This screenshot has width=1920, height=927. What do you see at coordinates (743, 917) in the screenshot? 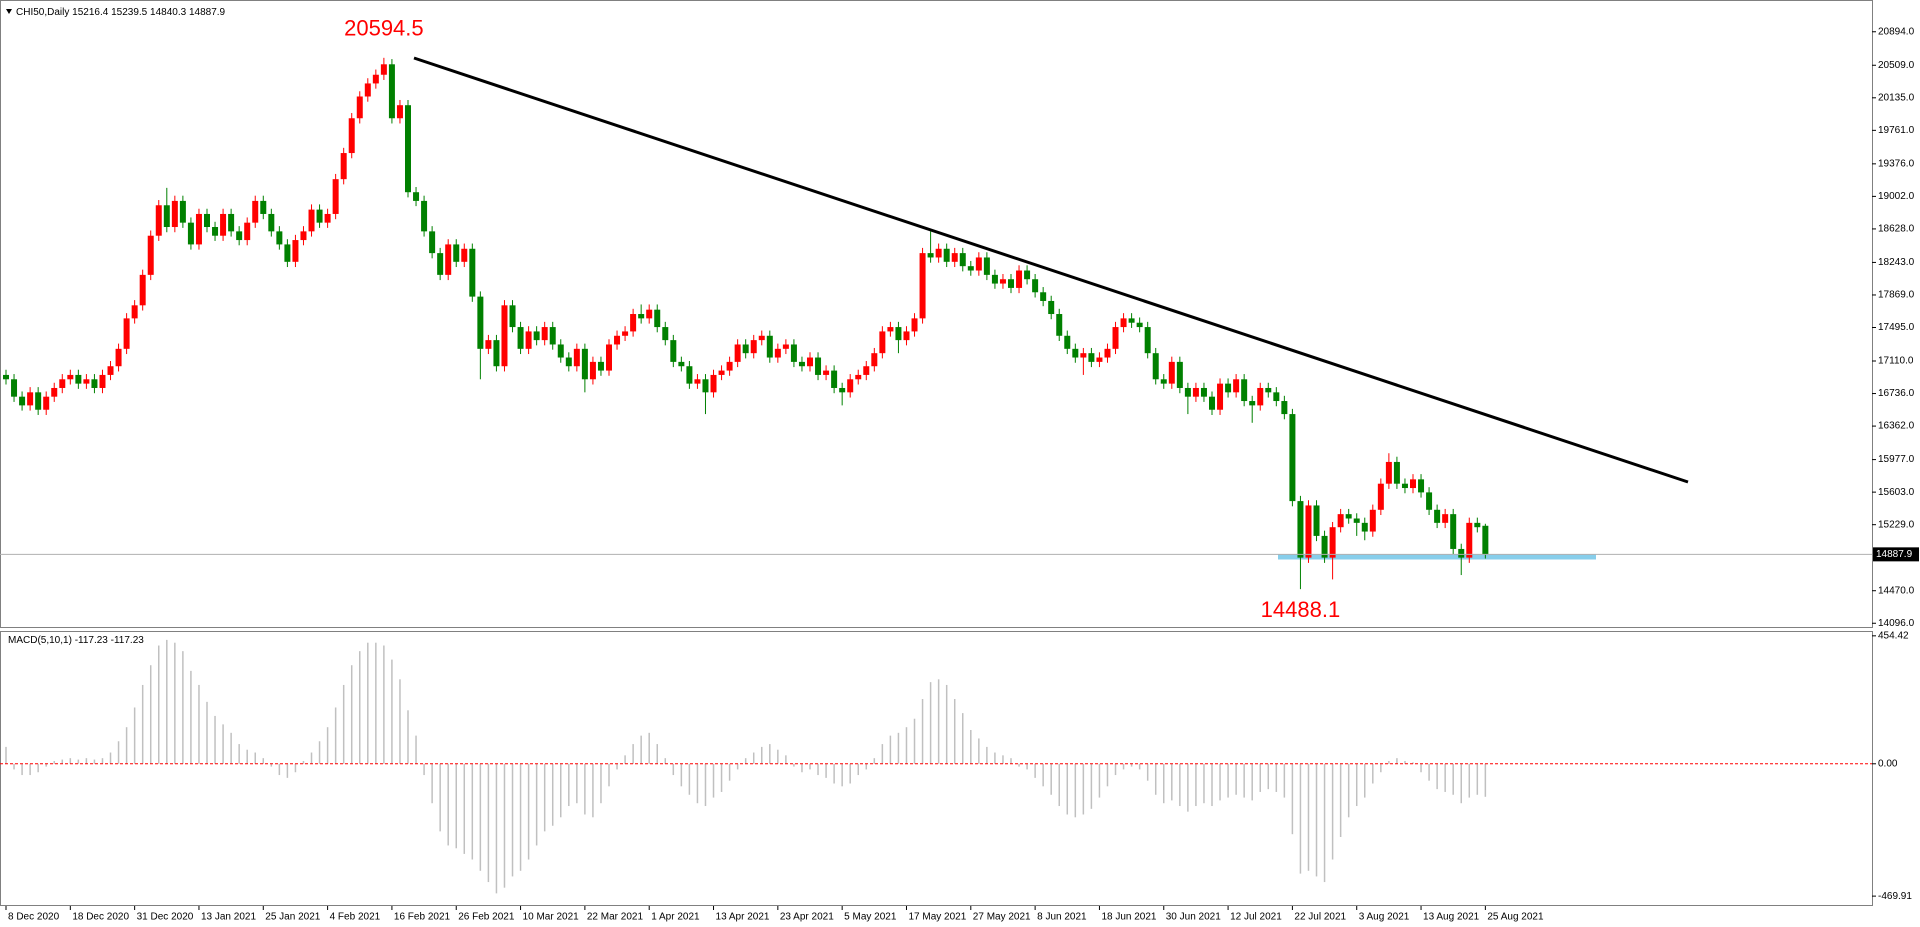
I see `x-tick-label: 13 Apr 2021` at bounding box center [743, 917].